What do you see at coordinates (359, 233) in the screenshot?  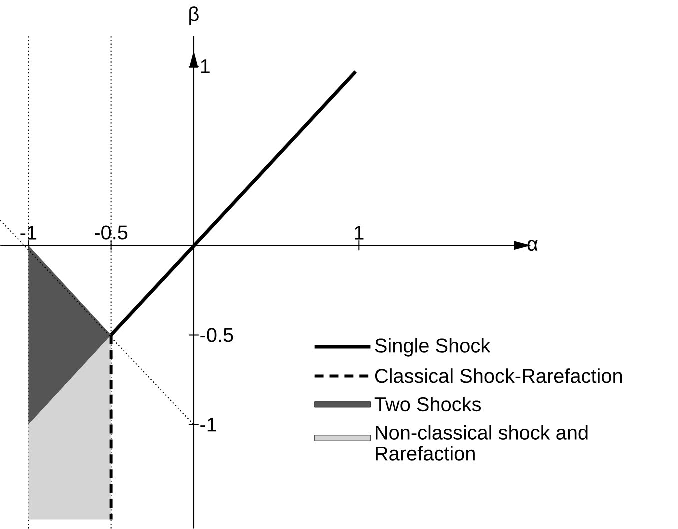 I see `x-tick-label: 1` at bounding box center [359, 233].